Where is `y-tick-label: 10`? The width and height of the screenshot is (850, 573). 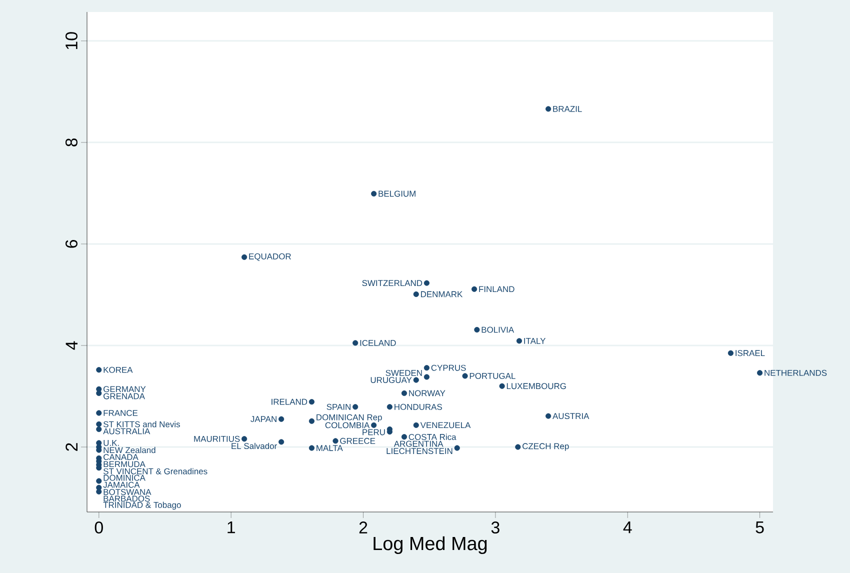
y-tick-label: 10 is located at coordinates (71, 41).